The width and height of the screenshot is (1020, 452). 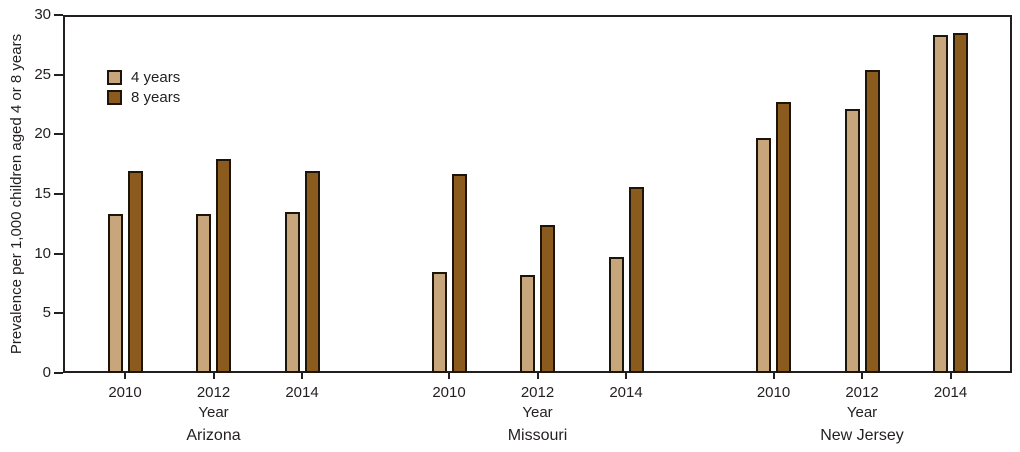 I want to click on y-axis-tick-label: 15, so click(x=42, y=193).